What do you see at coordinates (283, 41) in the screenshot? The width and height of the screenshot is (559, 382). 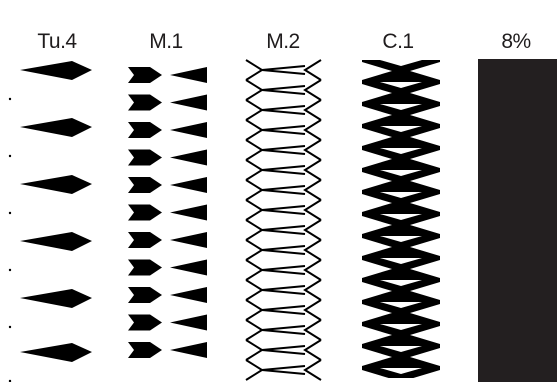 I see `column-label-m2: M.2` at bounding box center [283, 41].